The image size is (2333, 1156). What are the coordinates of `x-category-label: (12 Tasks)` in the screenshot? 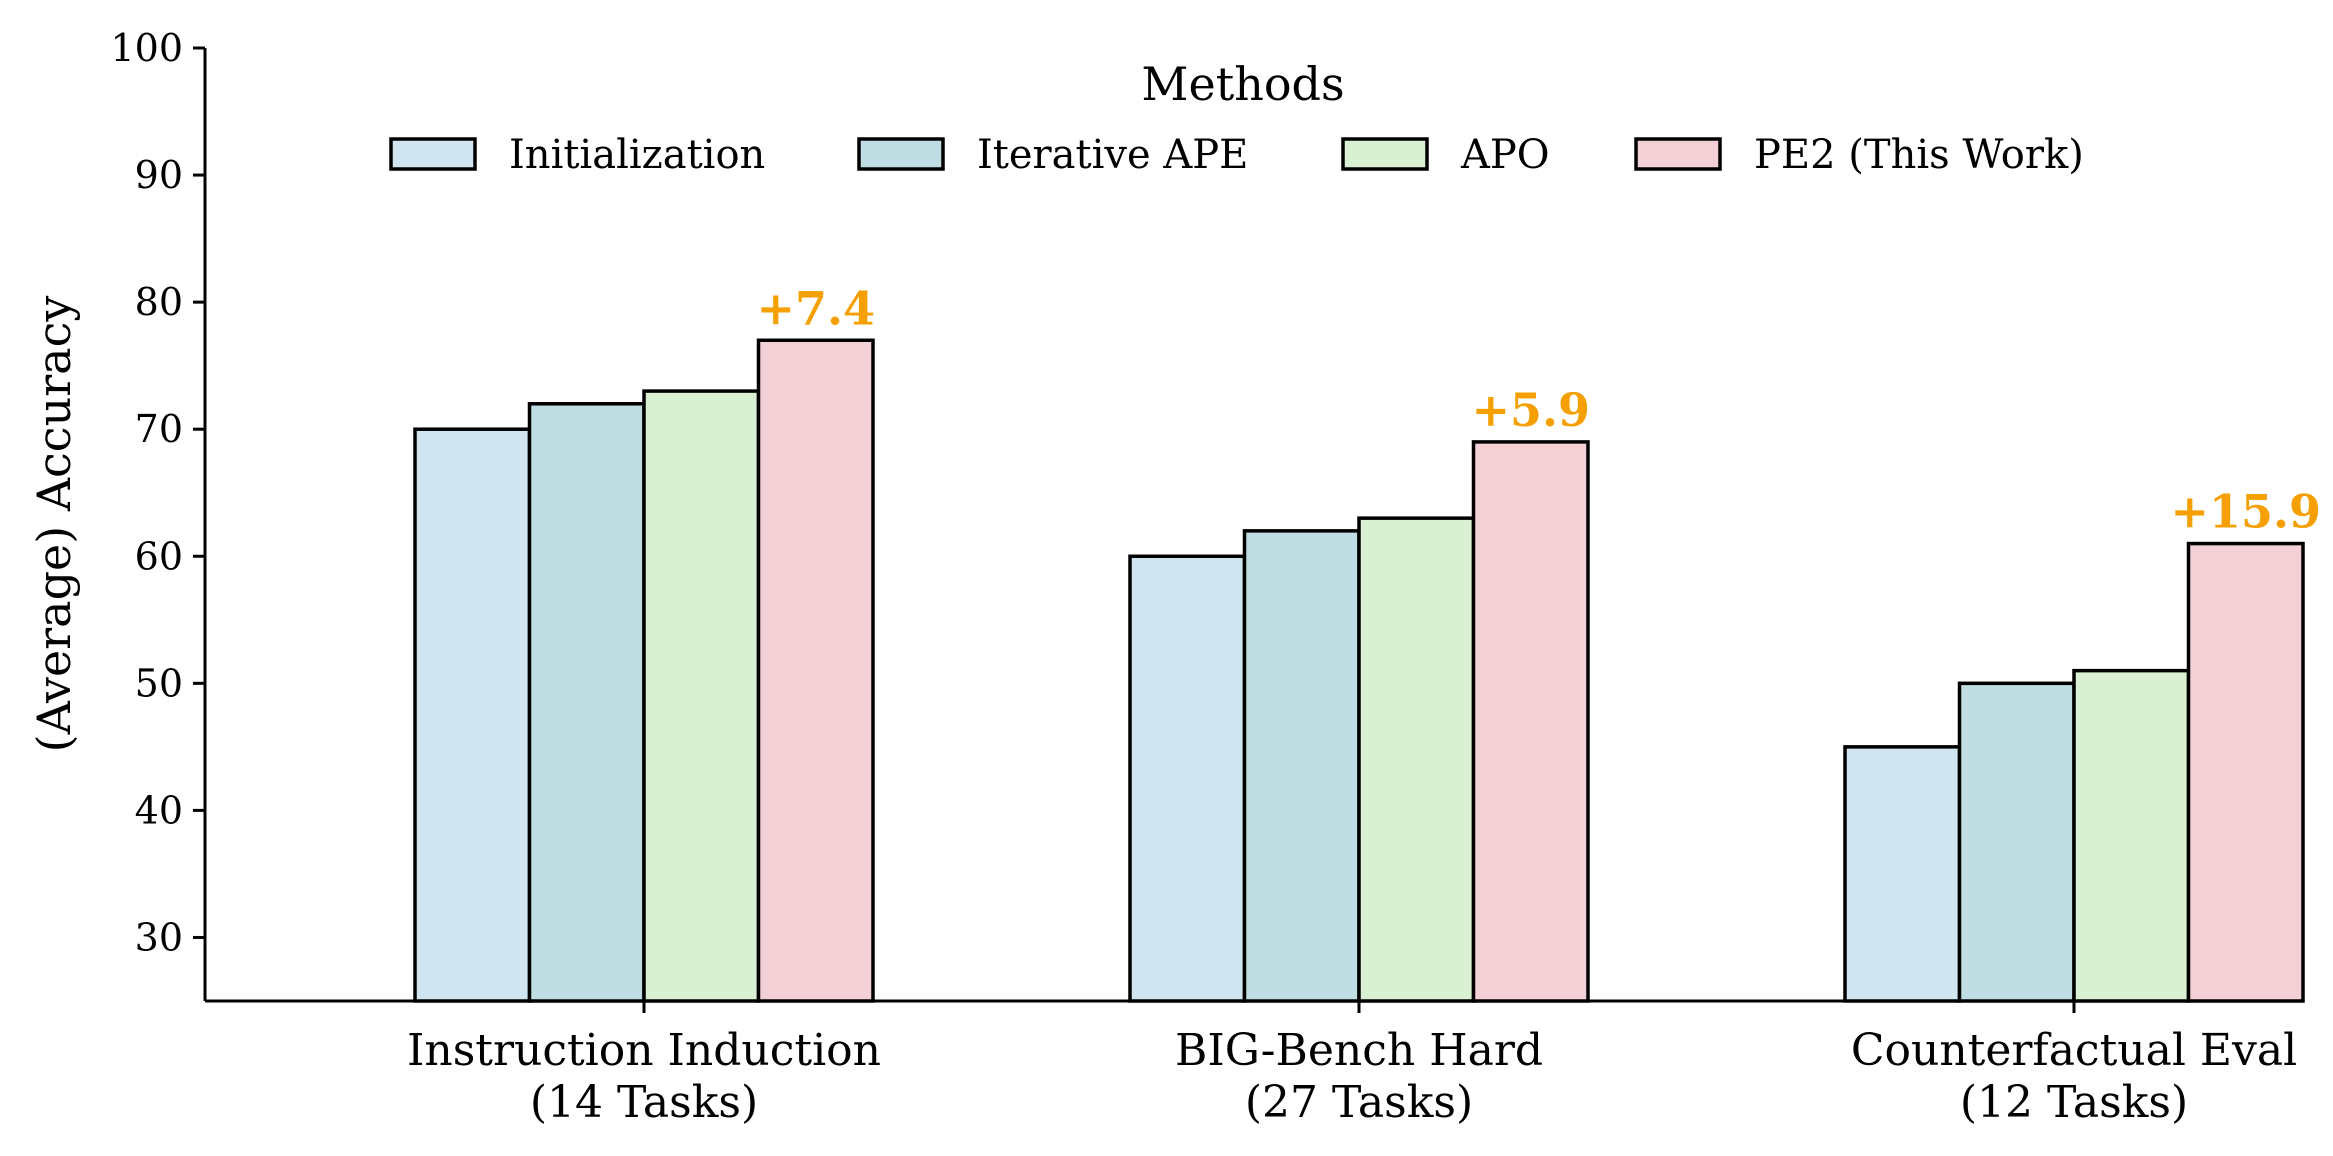 It's located at (2074, 1102).